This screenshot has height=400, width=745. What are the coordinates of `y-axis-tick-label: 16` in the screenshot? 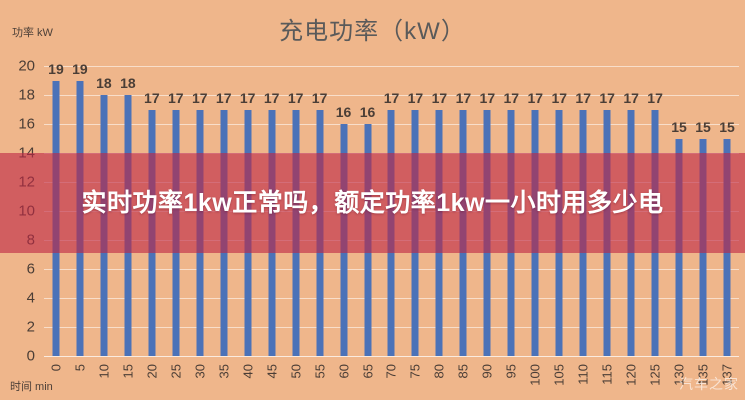 It's located at (26, 124).